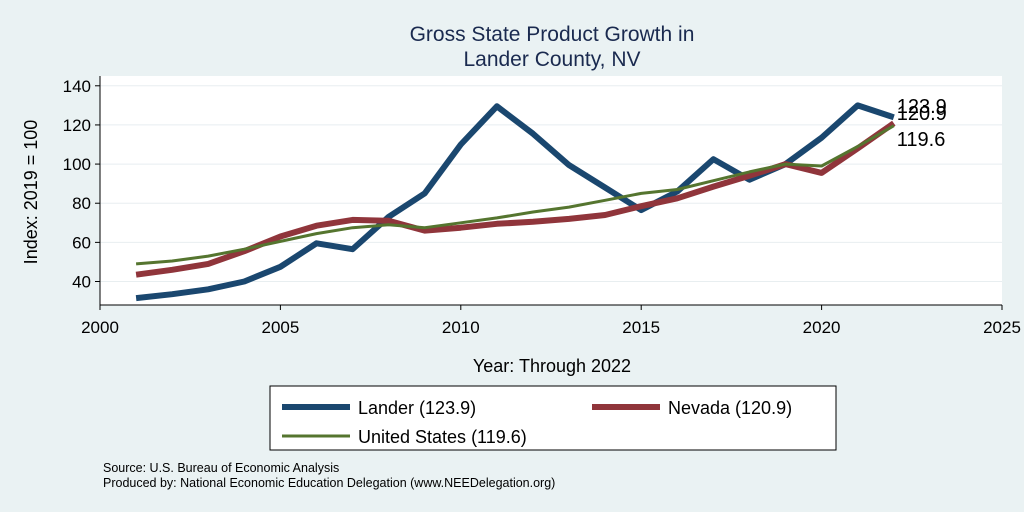 This screenshot has width=1024, height=512. I want to click on end-label-united-states: 119.6, so click(921, 140).